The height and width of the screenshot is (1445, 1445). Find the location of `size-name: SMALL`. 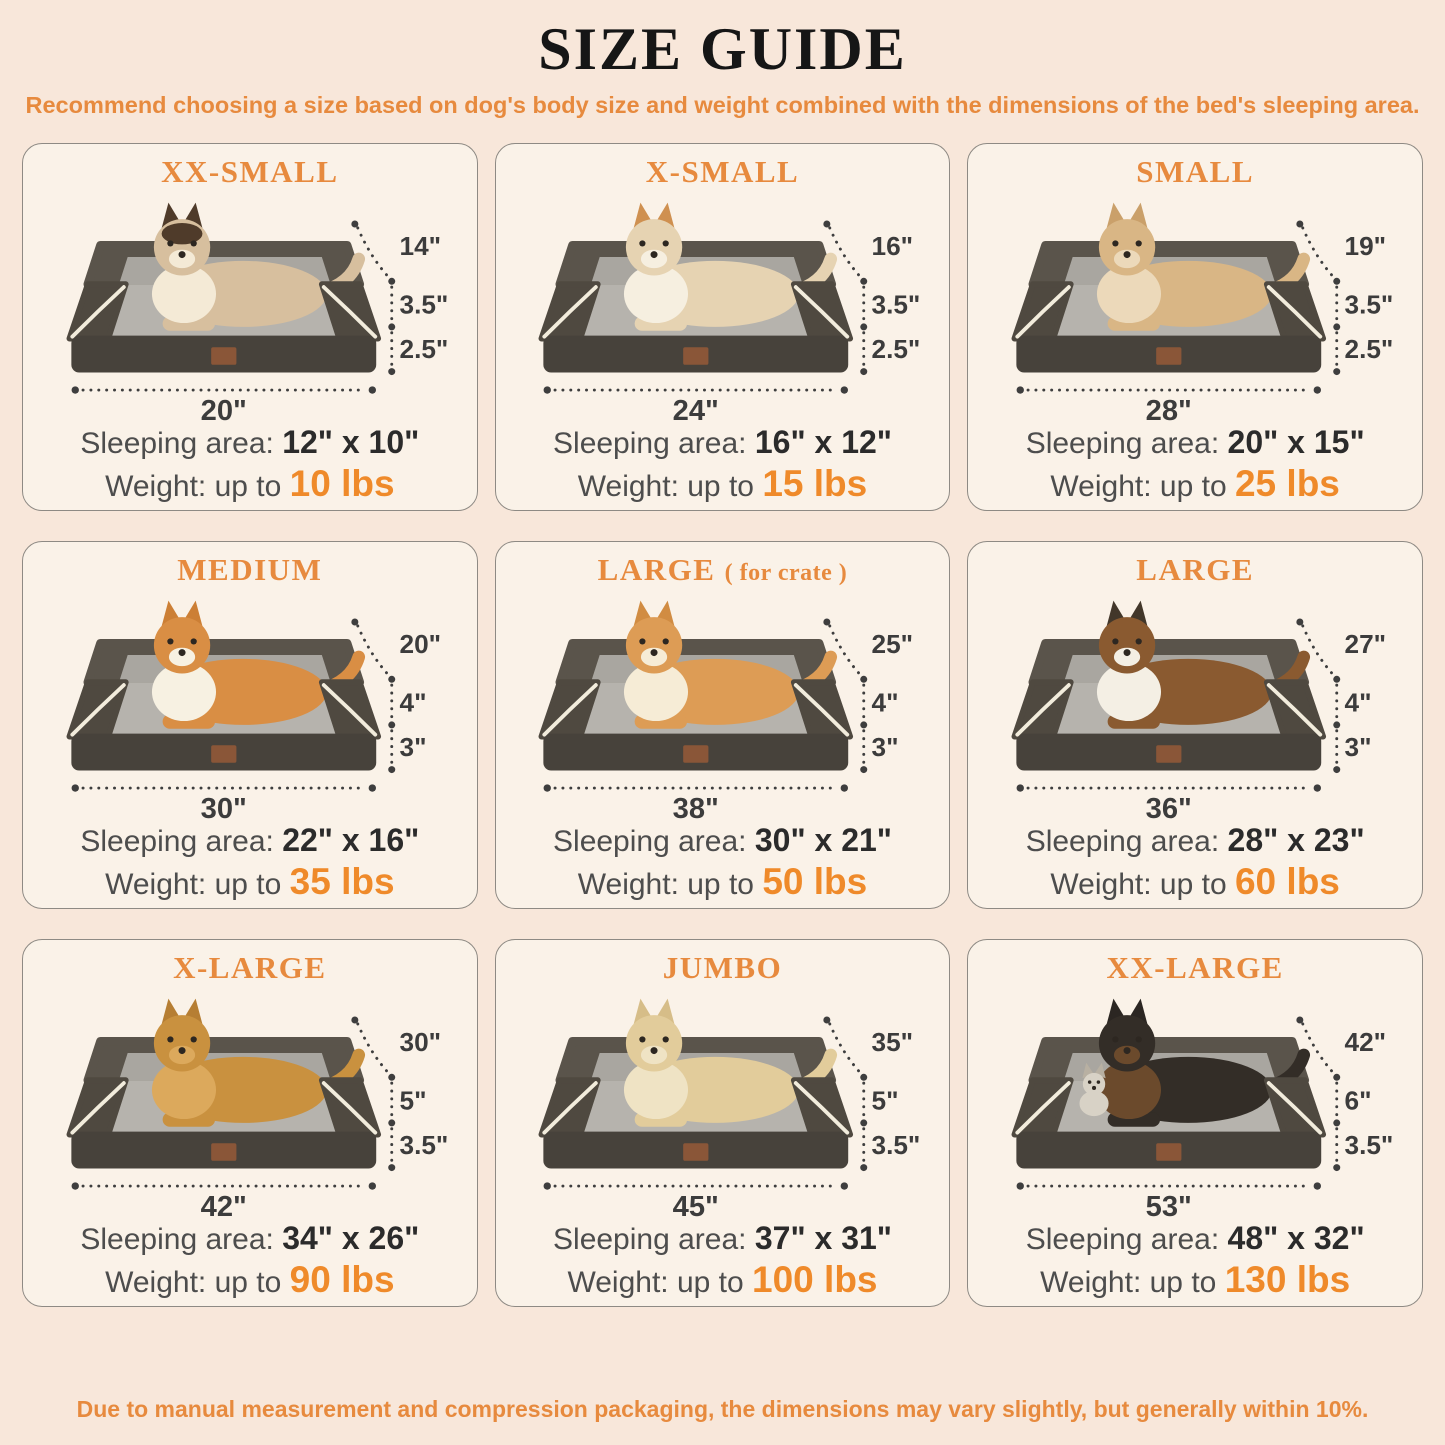

size-name: SMALL is located at coordinates (1195, 171).